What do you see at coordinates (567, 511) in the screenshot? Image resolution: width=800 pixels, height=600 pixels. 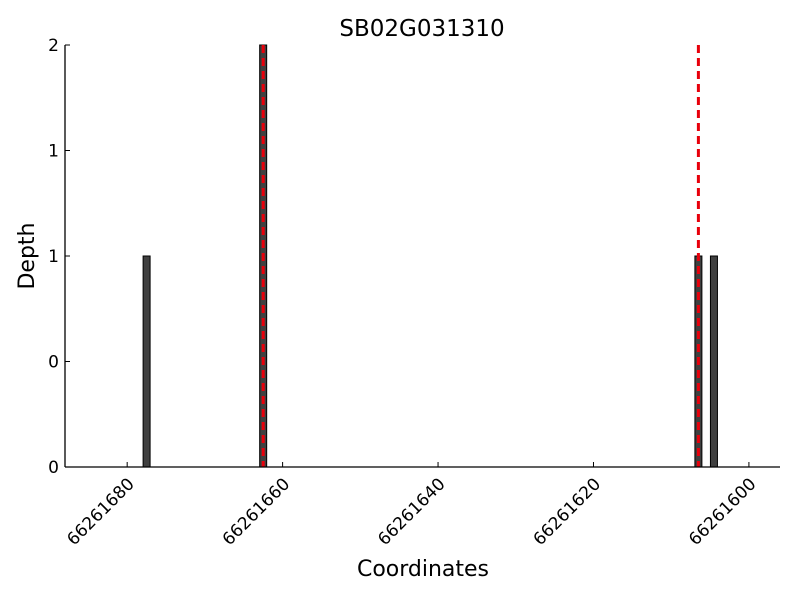 I see `x-tick-label: 66261620` at bounding box center [567, 511].